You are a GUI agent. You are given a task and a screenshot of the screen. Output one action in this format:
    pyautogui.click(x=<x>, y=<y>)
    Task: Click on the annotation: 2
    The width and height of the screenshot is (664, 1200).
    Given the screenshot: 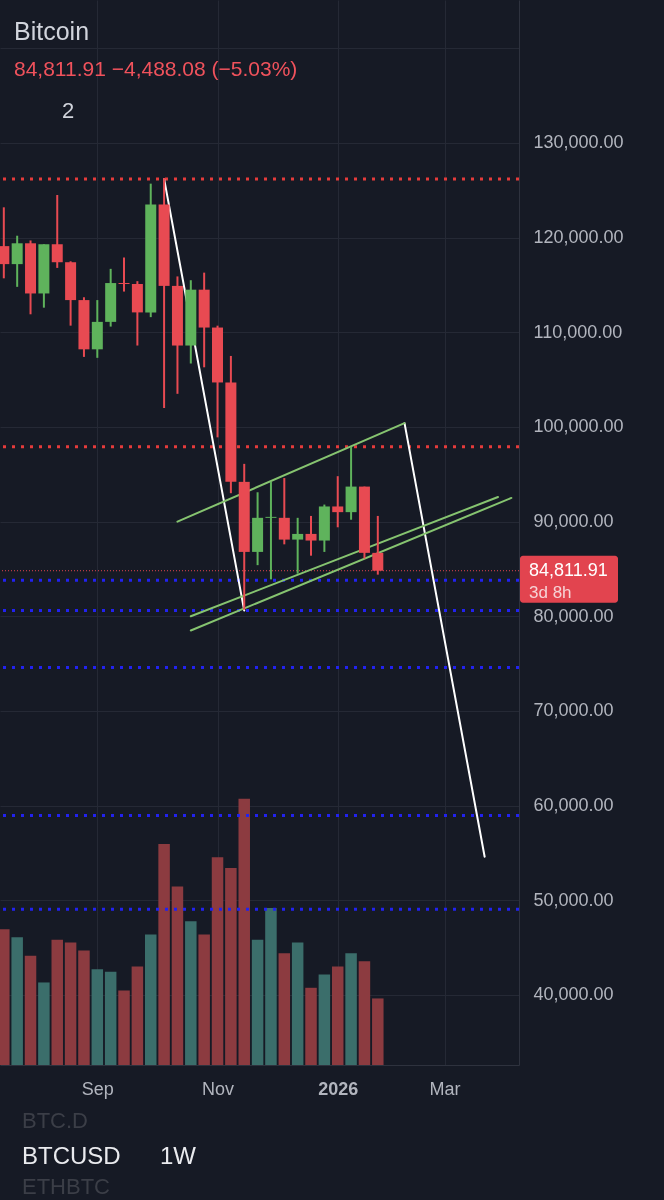 What is the action you would take?
    pyautogui.click(x=68, y=110)
    